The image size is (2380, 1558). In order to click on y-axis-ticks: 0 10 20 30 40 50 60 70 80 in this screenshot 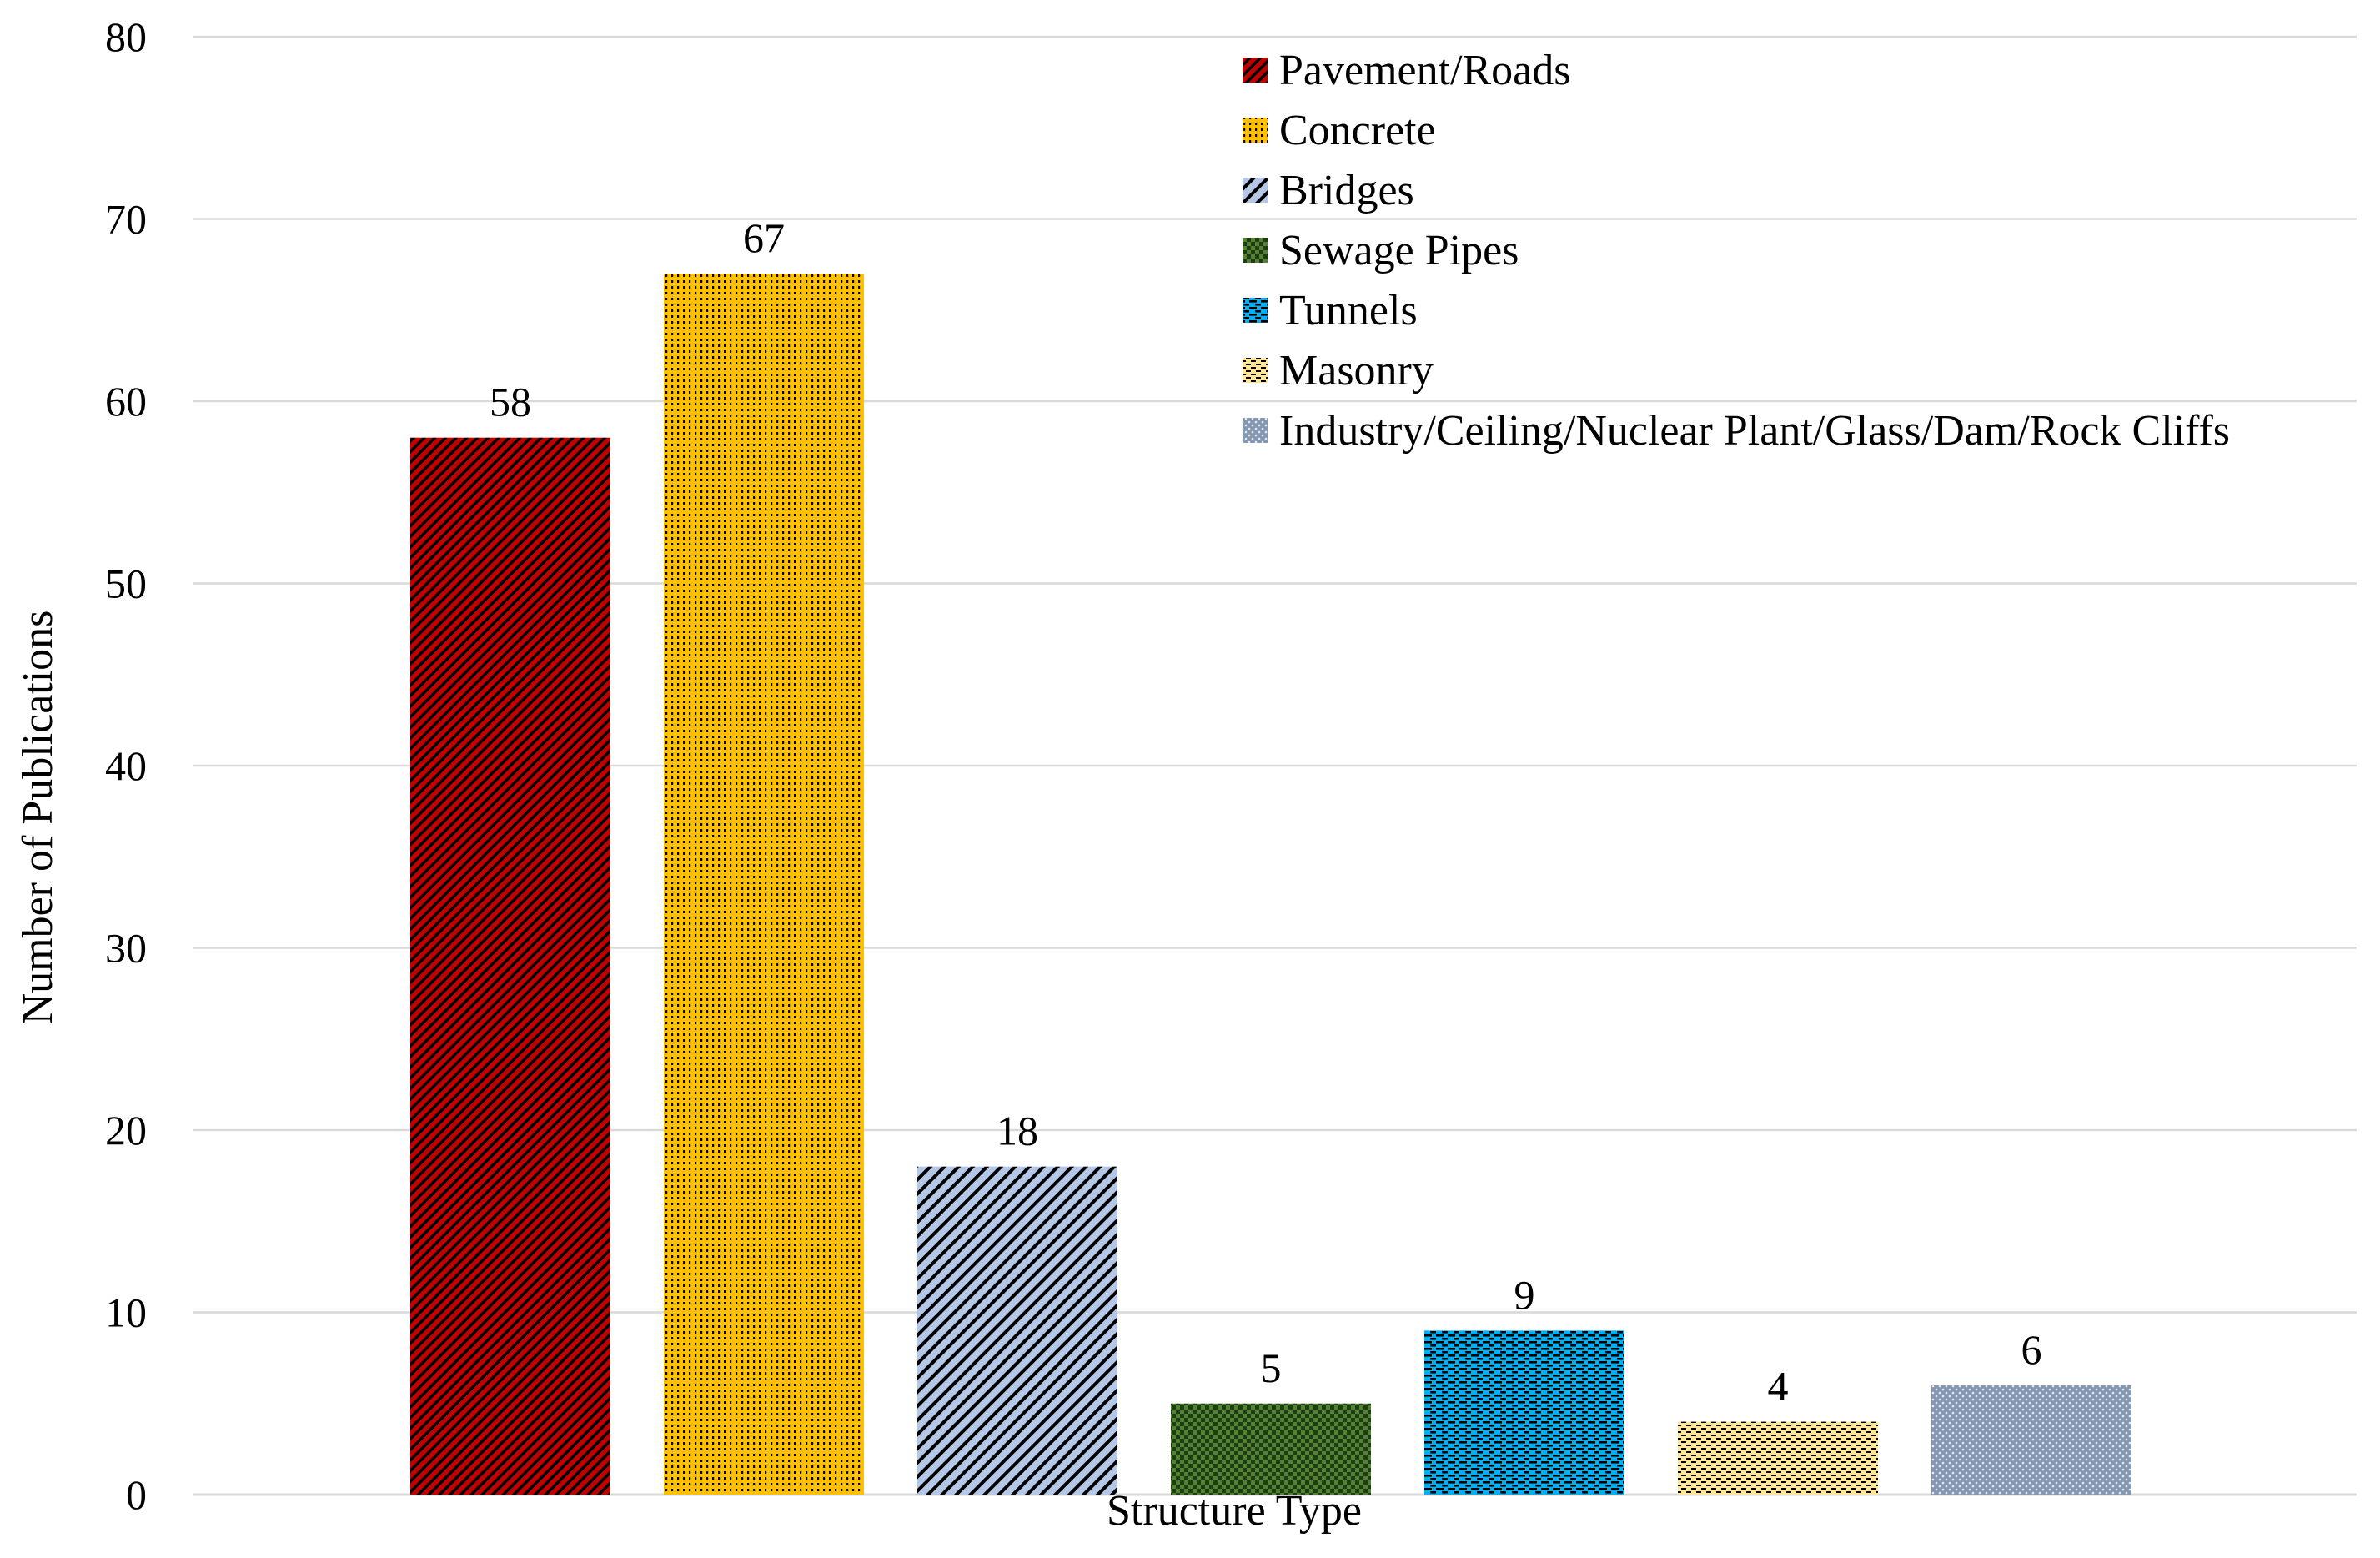, I will do `click(126, 765)`.